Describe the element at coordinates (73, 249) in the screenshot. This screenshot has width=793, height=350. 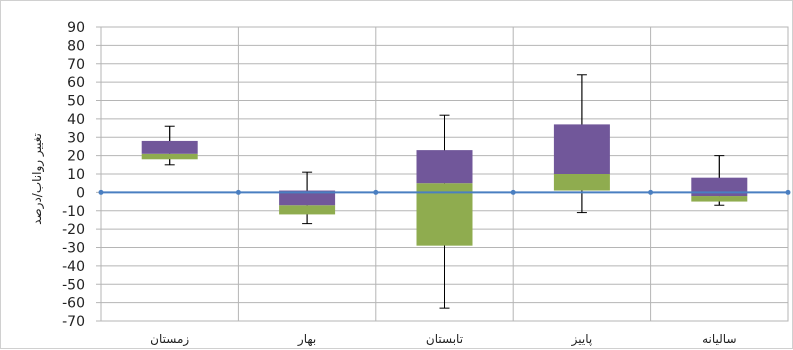
I see `y-tick-label: -30` at that location.